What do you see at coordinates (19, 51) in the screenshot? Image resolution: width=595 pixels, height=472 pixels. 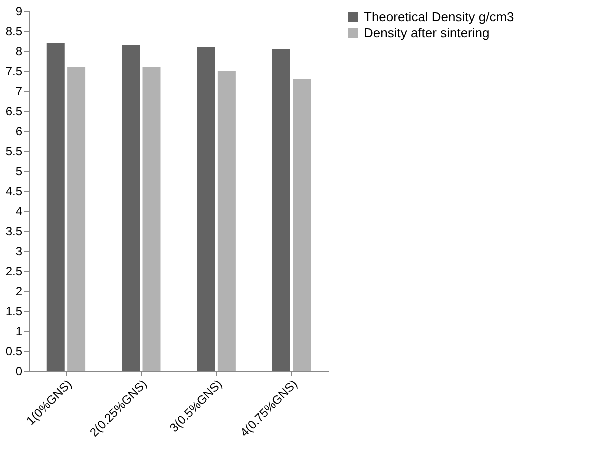 I see `y-tick-label: 8` at bounding box center [19, 51].